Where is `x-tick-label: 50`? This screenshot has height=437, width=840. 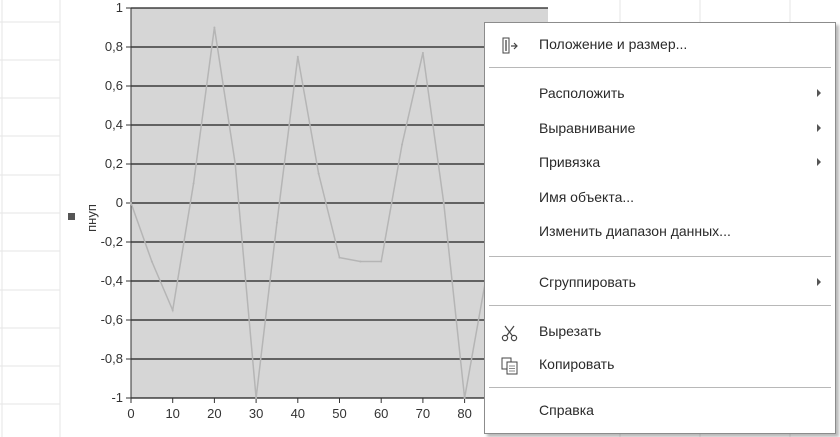
x-tick-label: 50 is located at coordinates (339, 413).